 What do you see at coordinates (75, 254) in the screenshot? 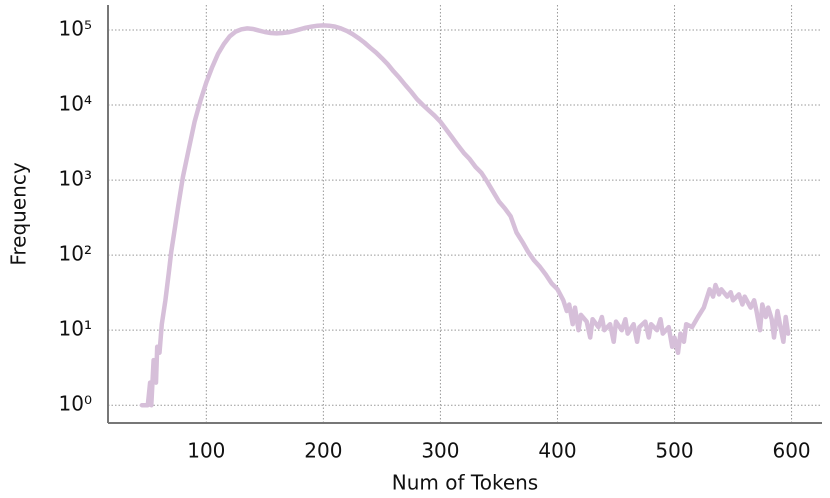
I see `y-tick-label: 10²` at bounding box center [75, 254].